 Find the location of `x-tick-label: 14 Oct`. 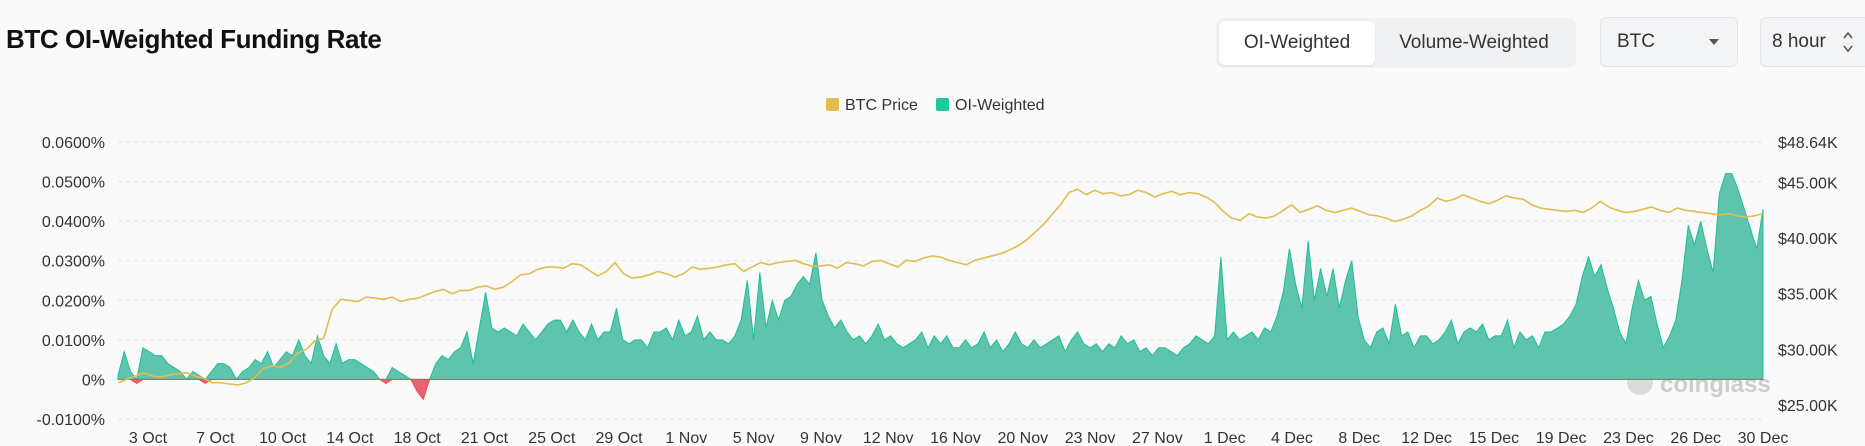

x-tick-label: 14 Oct is located at coordinates (350, 438).